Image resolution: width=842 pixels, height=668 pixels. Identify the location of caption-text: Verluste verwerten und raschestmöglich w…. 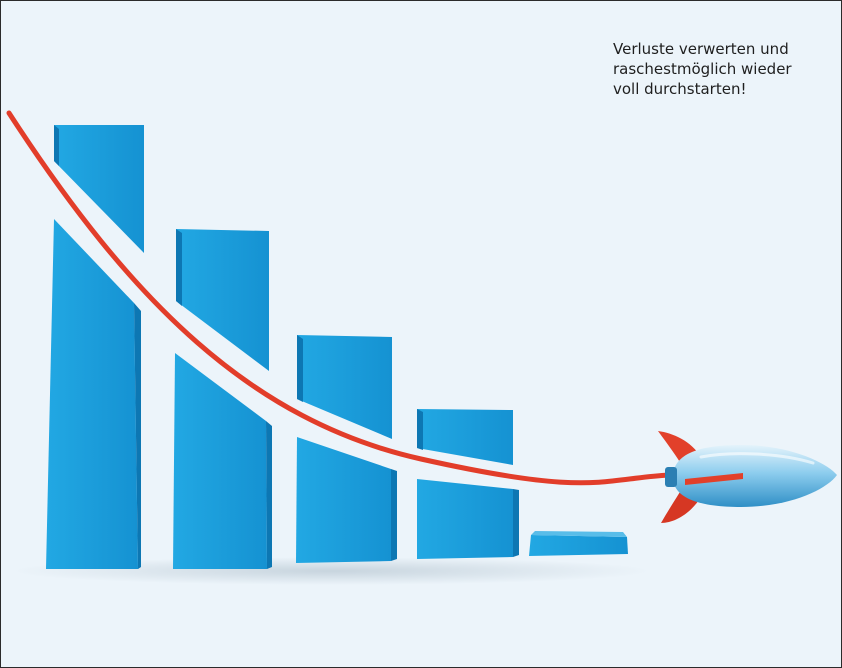
(720, 69).